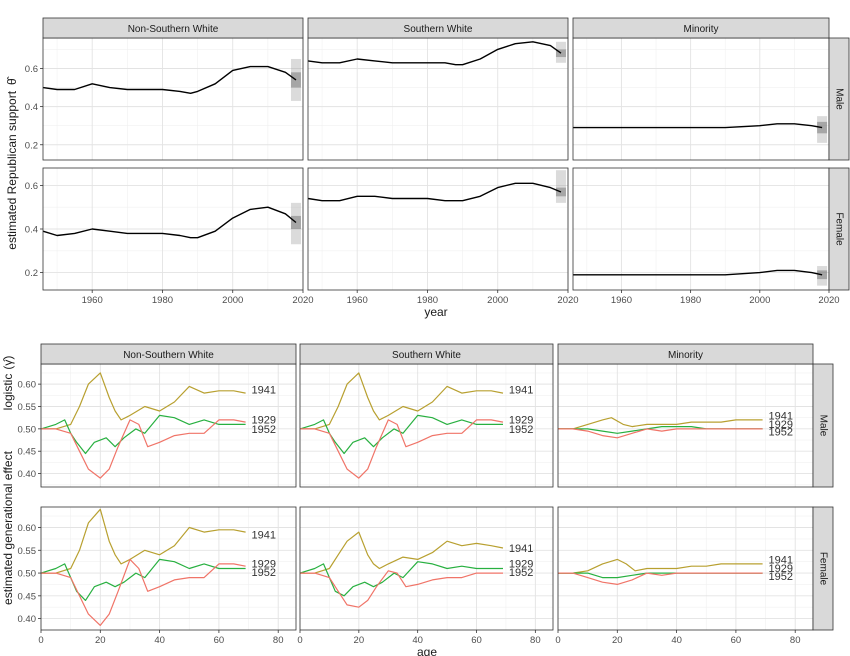 The width and height of the screenshot is (850, 656). I want to click on facet-strip-column-label: Southern White, so click(426, 355).